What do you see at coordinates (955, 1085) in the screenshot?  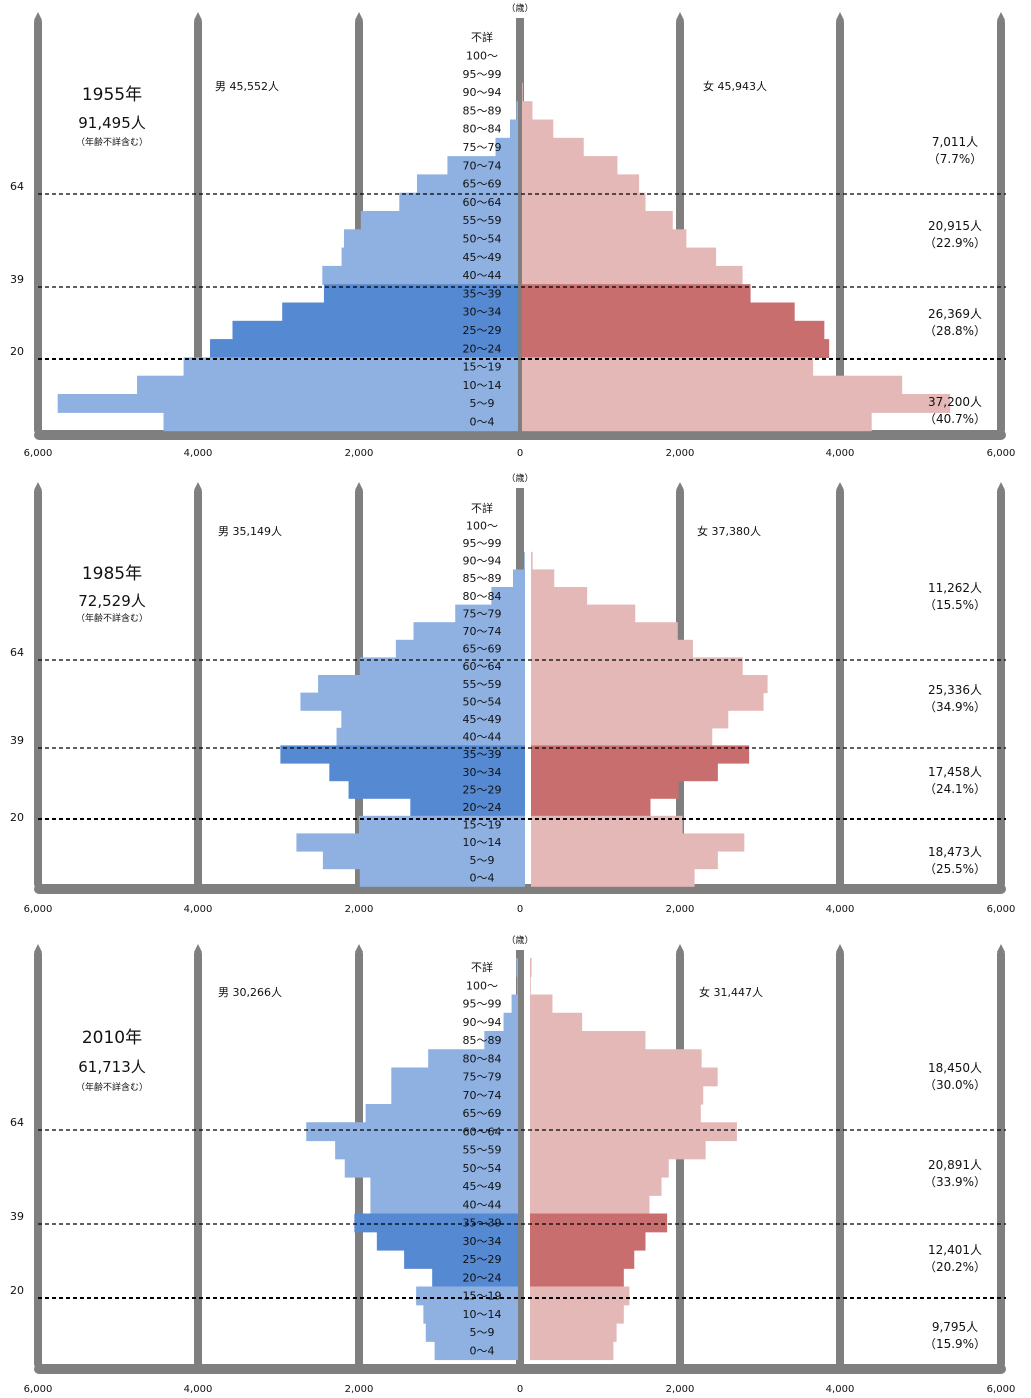 I see `group-share: （30.0%）` at bounding box center [955, 1085].